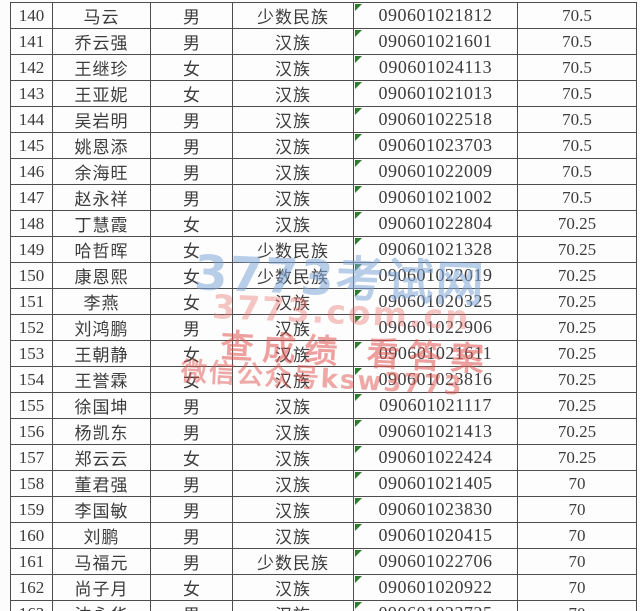 The width and height of the screenshot is (640, 611). Describe the element at coordinates (31, 327) in the screenshot. I see `cell-rank-number: 152` at that location.